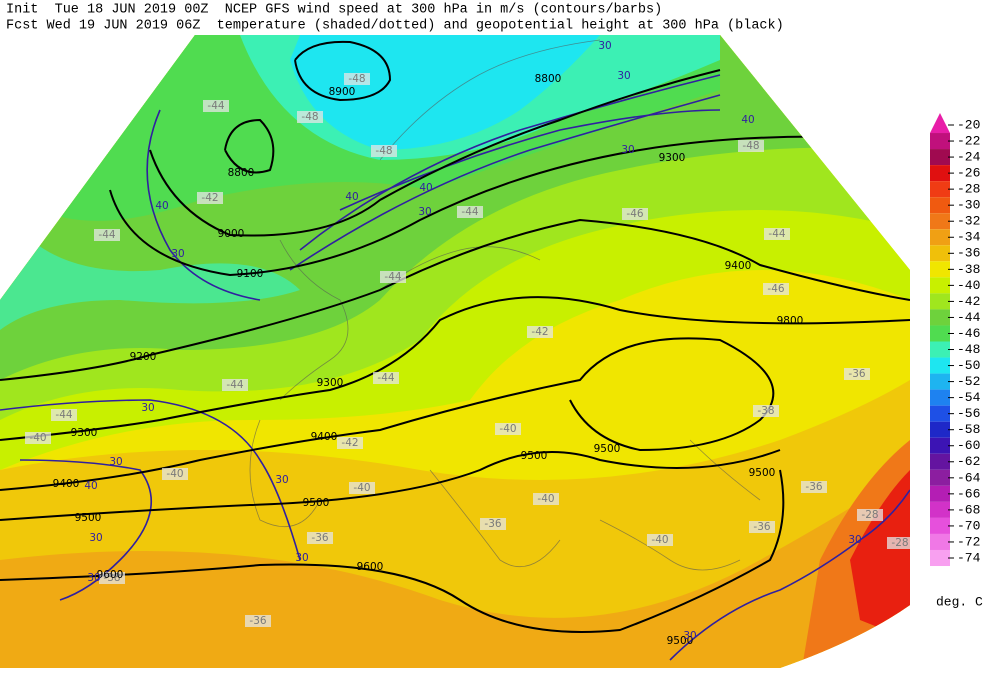 The image size is (1000, 680). What do you see at coordinates (968, 381) in the screenshot?
I see `colorbar-label: -52` at bounding box center [968, 381].